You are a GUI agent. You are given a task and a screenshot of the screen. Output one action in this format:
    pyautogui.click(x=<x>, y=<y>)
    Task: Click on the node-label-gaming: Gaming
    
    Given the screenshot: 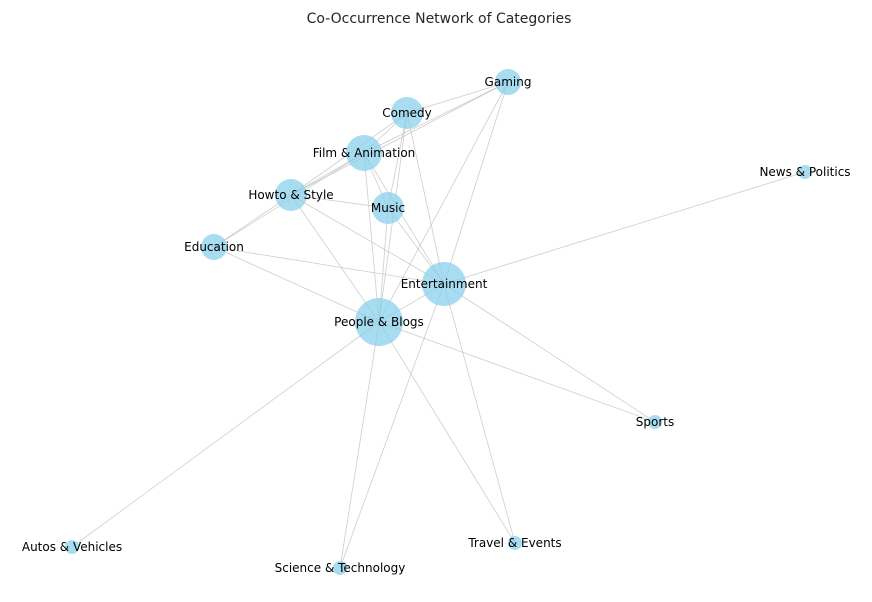 What is the action you would take?
    pyautogui.click(x=508, y=82)
    